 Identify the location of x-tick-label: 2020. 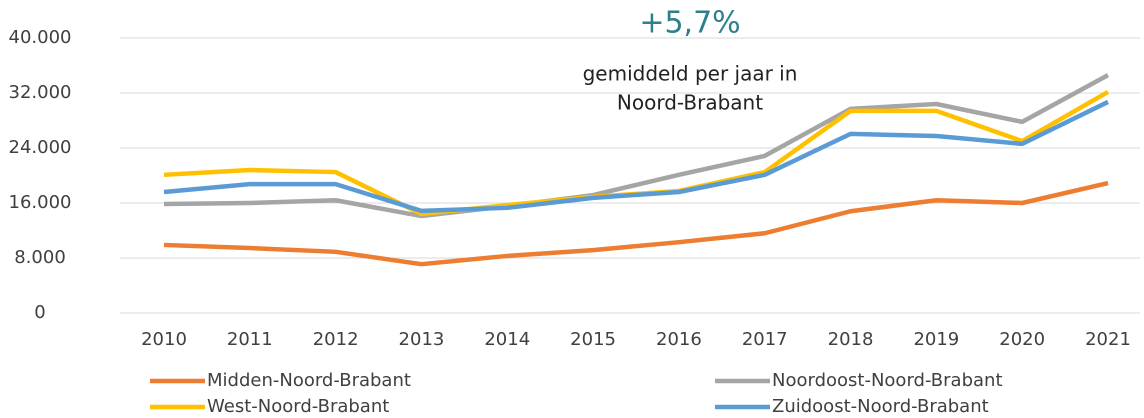
(1022, 339).